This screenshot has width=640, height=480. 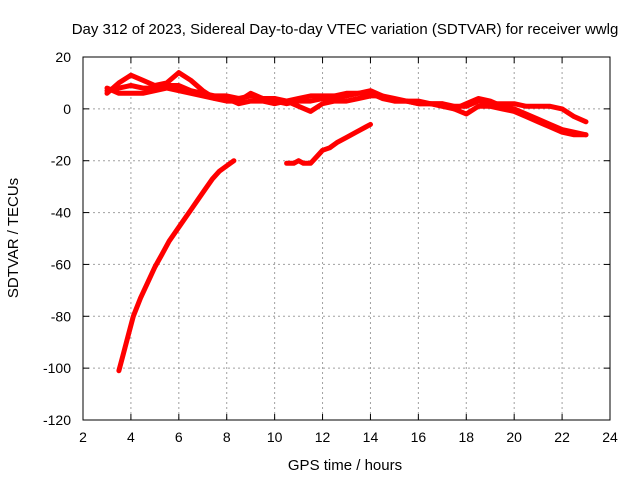 I want to click on series-line-upper-band-a, so click(x=346, y=104).